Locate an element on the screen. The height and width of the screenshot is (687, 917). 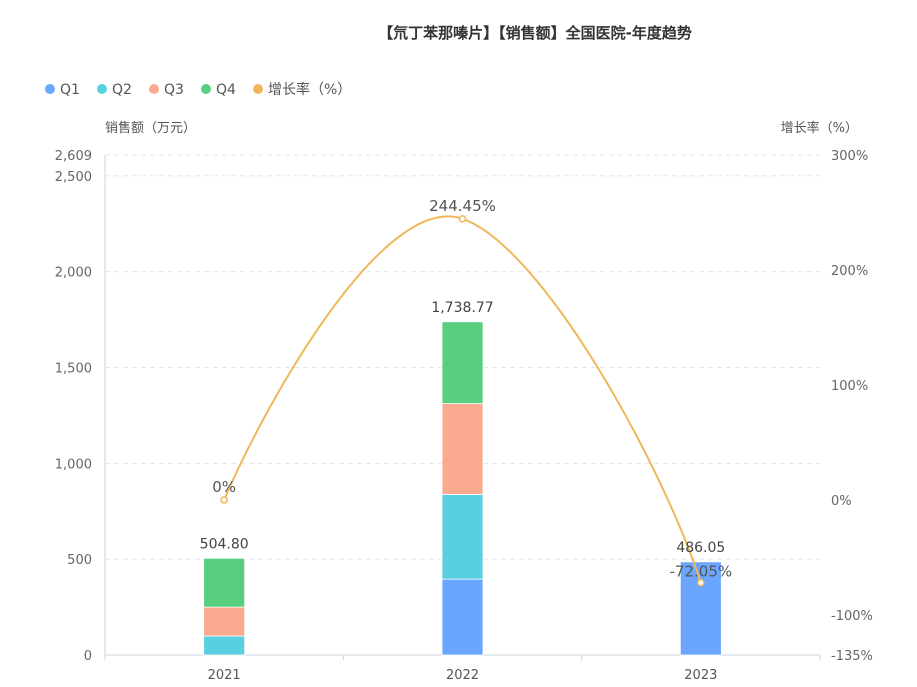
y2-axis-label: 增长率（%） is located at coordinates (819, 128).